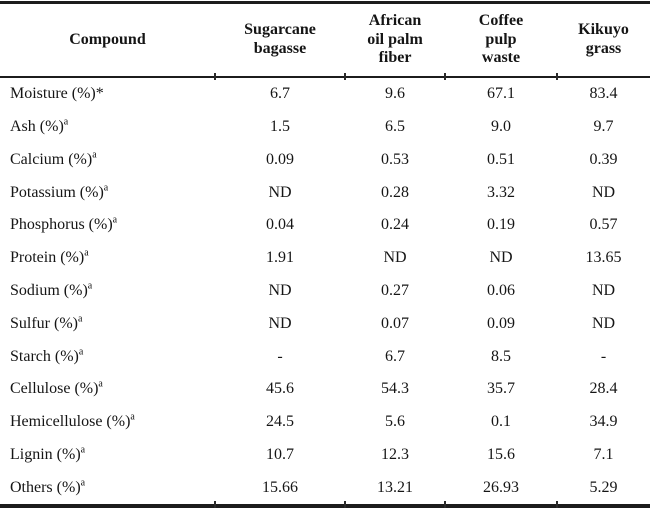 This screenshot has height=515, width=650. What do you see at coordinates (280, 225) in the screenshot?
I see `value-cell: 0.04` at bounding box center [280, 225].